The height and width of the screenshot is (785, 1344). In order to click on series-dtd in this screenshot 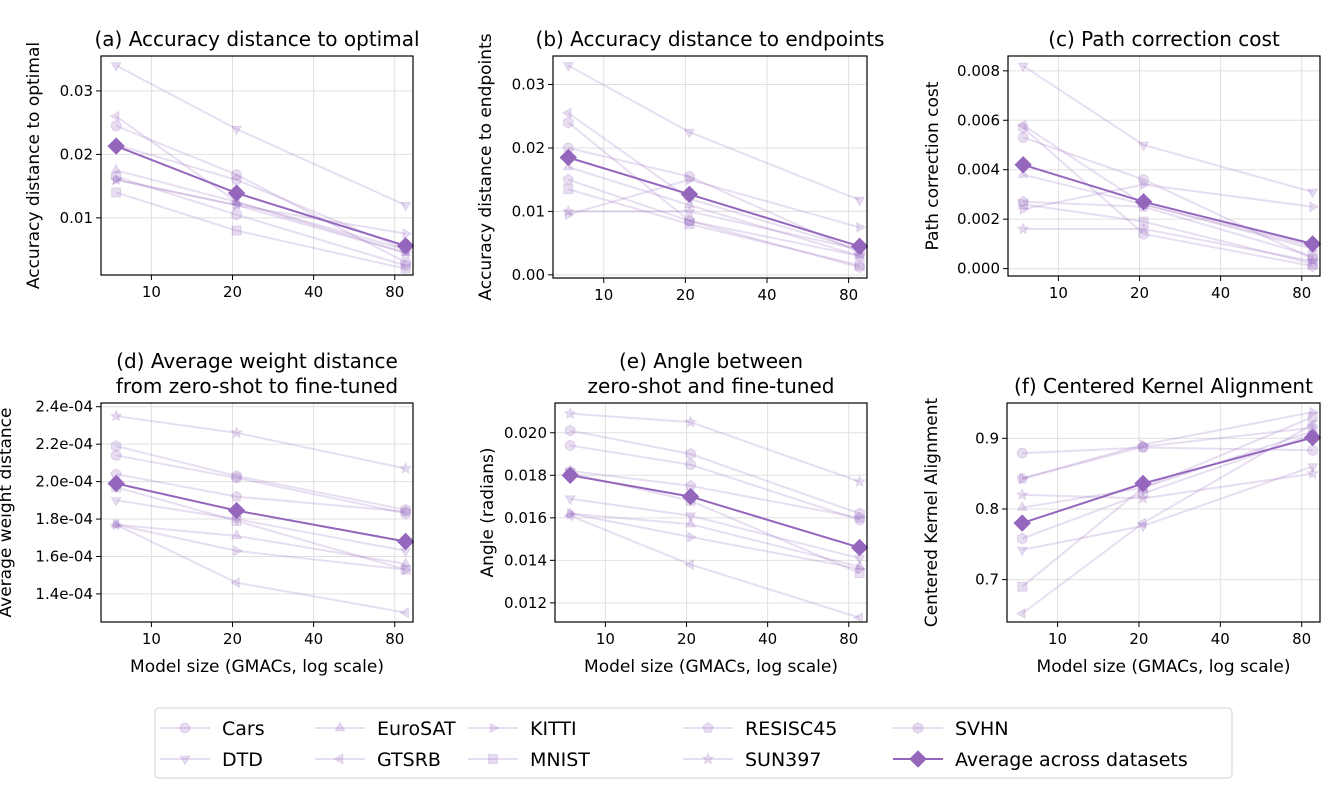, I will do `click(1167, 510)`.